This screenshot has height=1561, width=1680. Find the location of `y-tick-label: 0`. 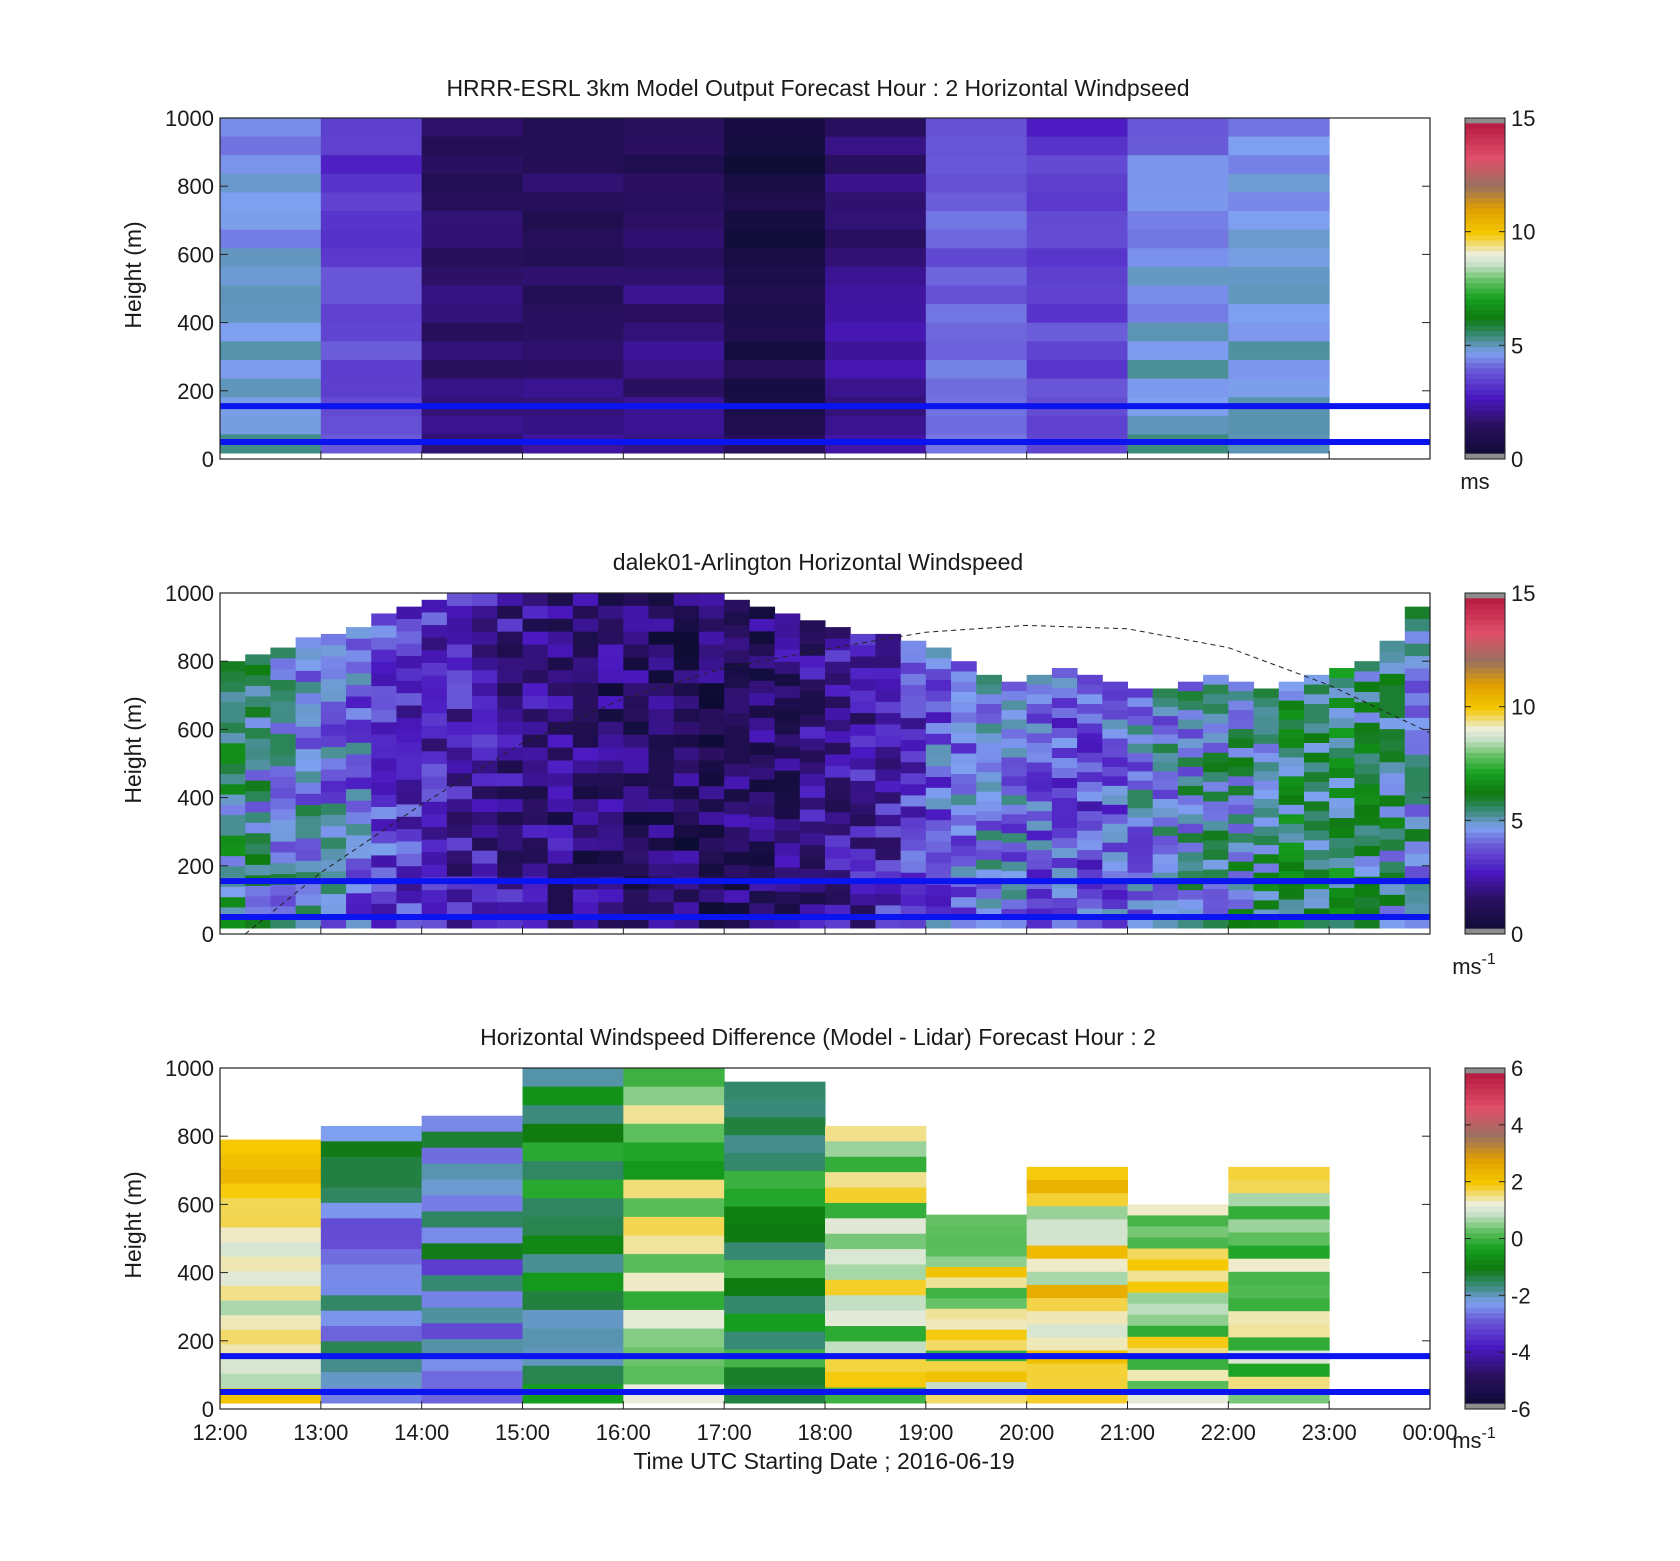

y-tick-label: 0 is located at coordinates (208, 1409).